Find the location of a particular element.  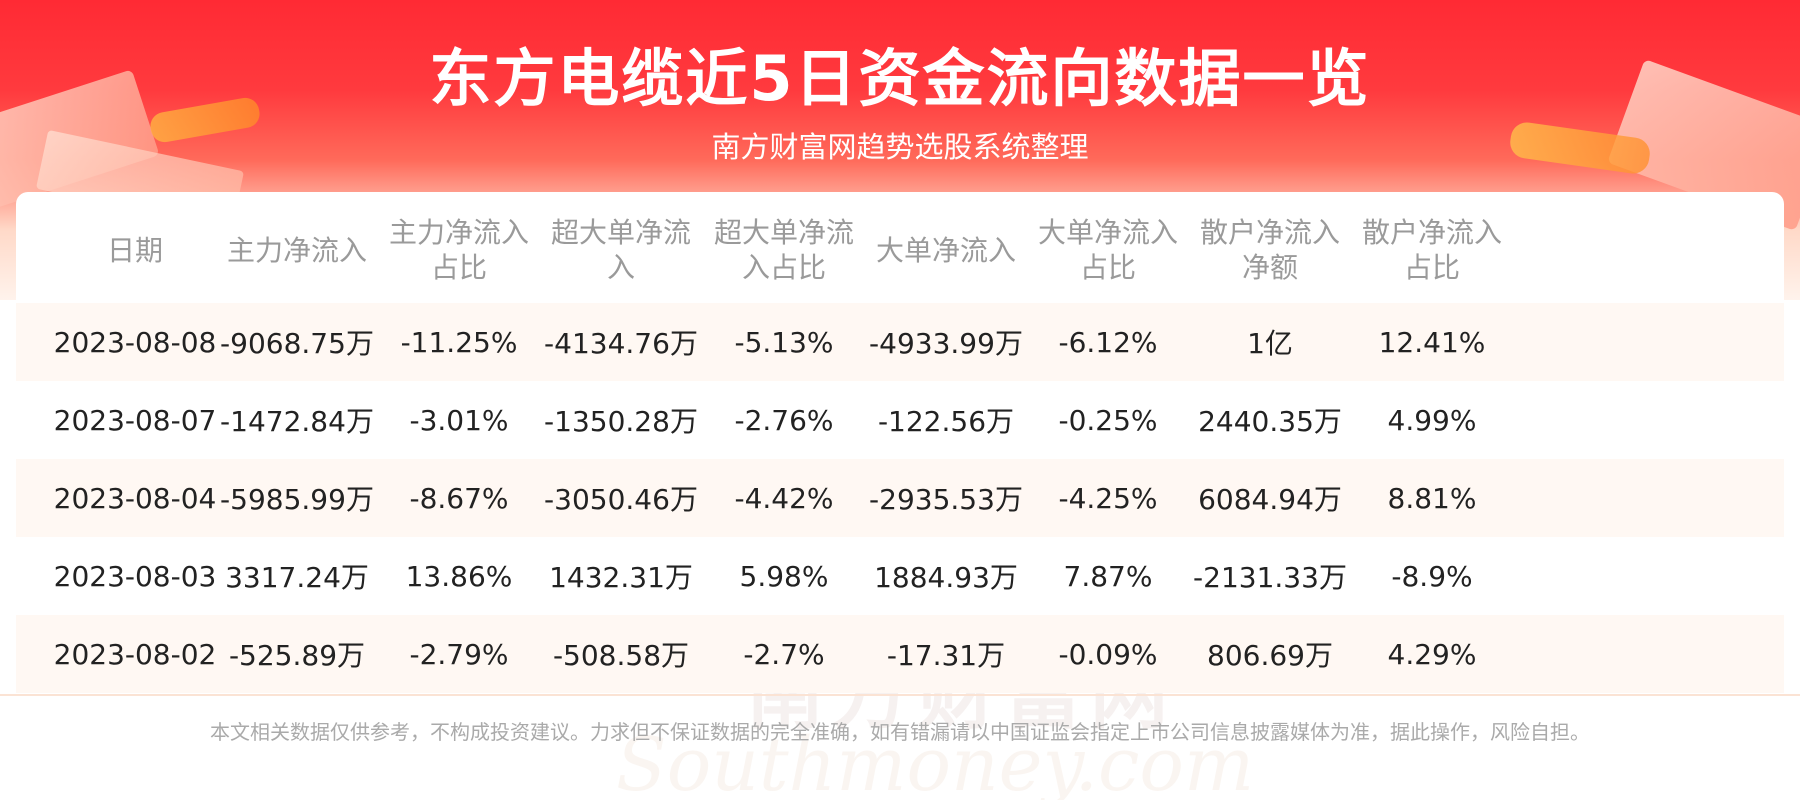

value-cell: -4134.76万 is located at coordinates (621, 343).